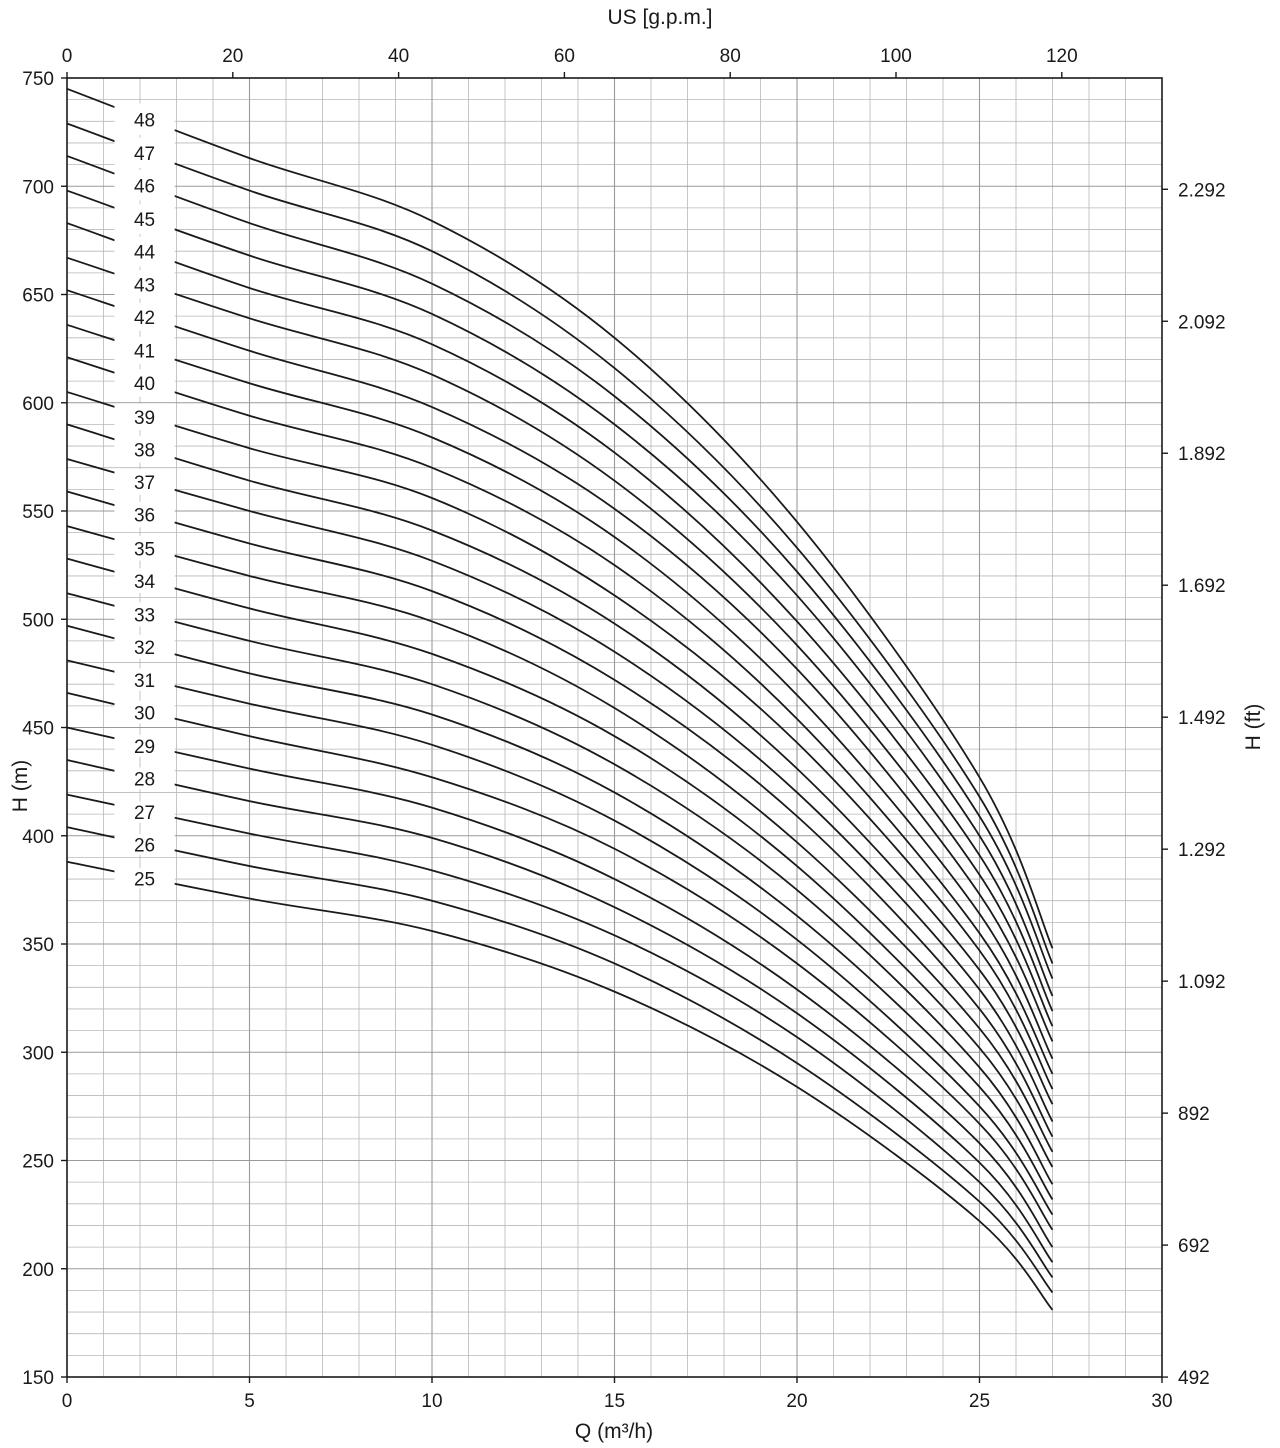 The image size is (1280, 1448). I want to click on x2-axis-title: US [g.p.m.], so click(659, 17).